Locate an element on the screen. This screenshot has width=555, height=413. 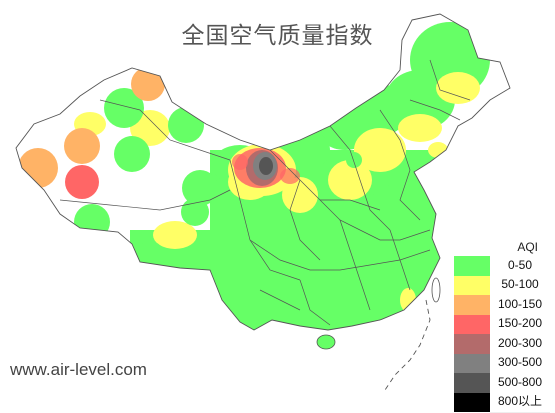
legend-item: 0-50 is located at coordinates (502, 265).